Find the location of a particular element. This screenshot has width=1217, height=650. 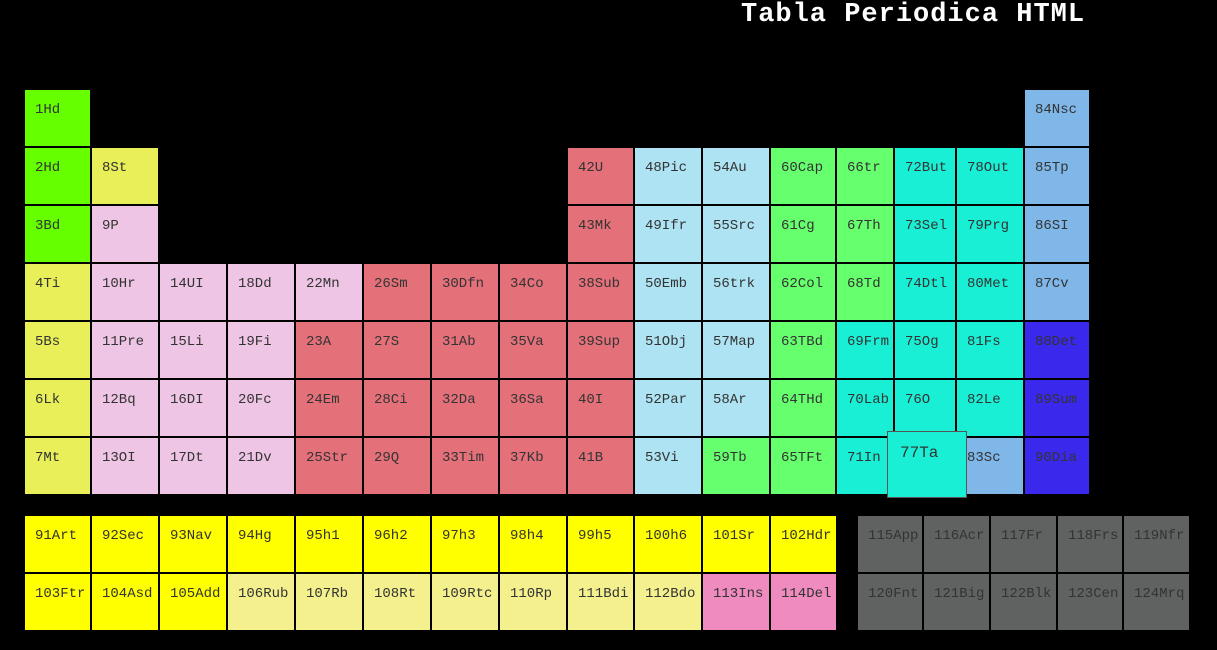

element-115app: 115App is located at coordinates (890, 544).